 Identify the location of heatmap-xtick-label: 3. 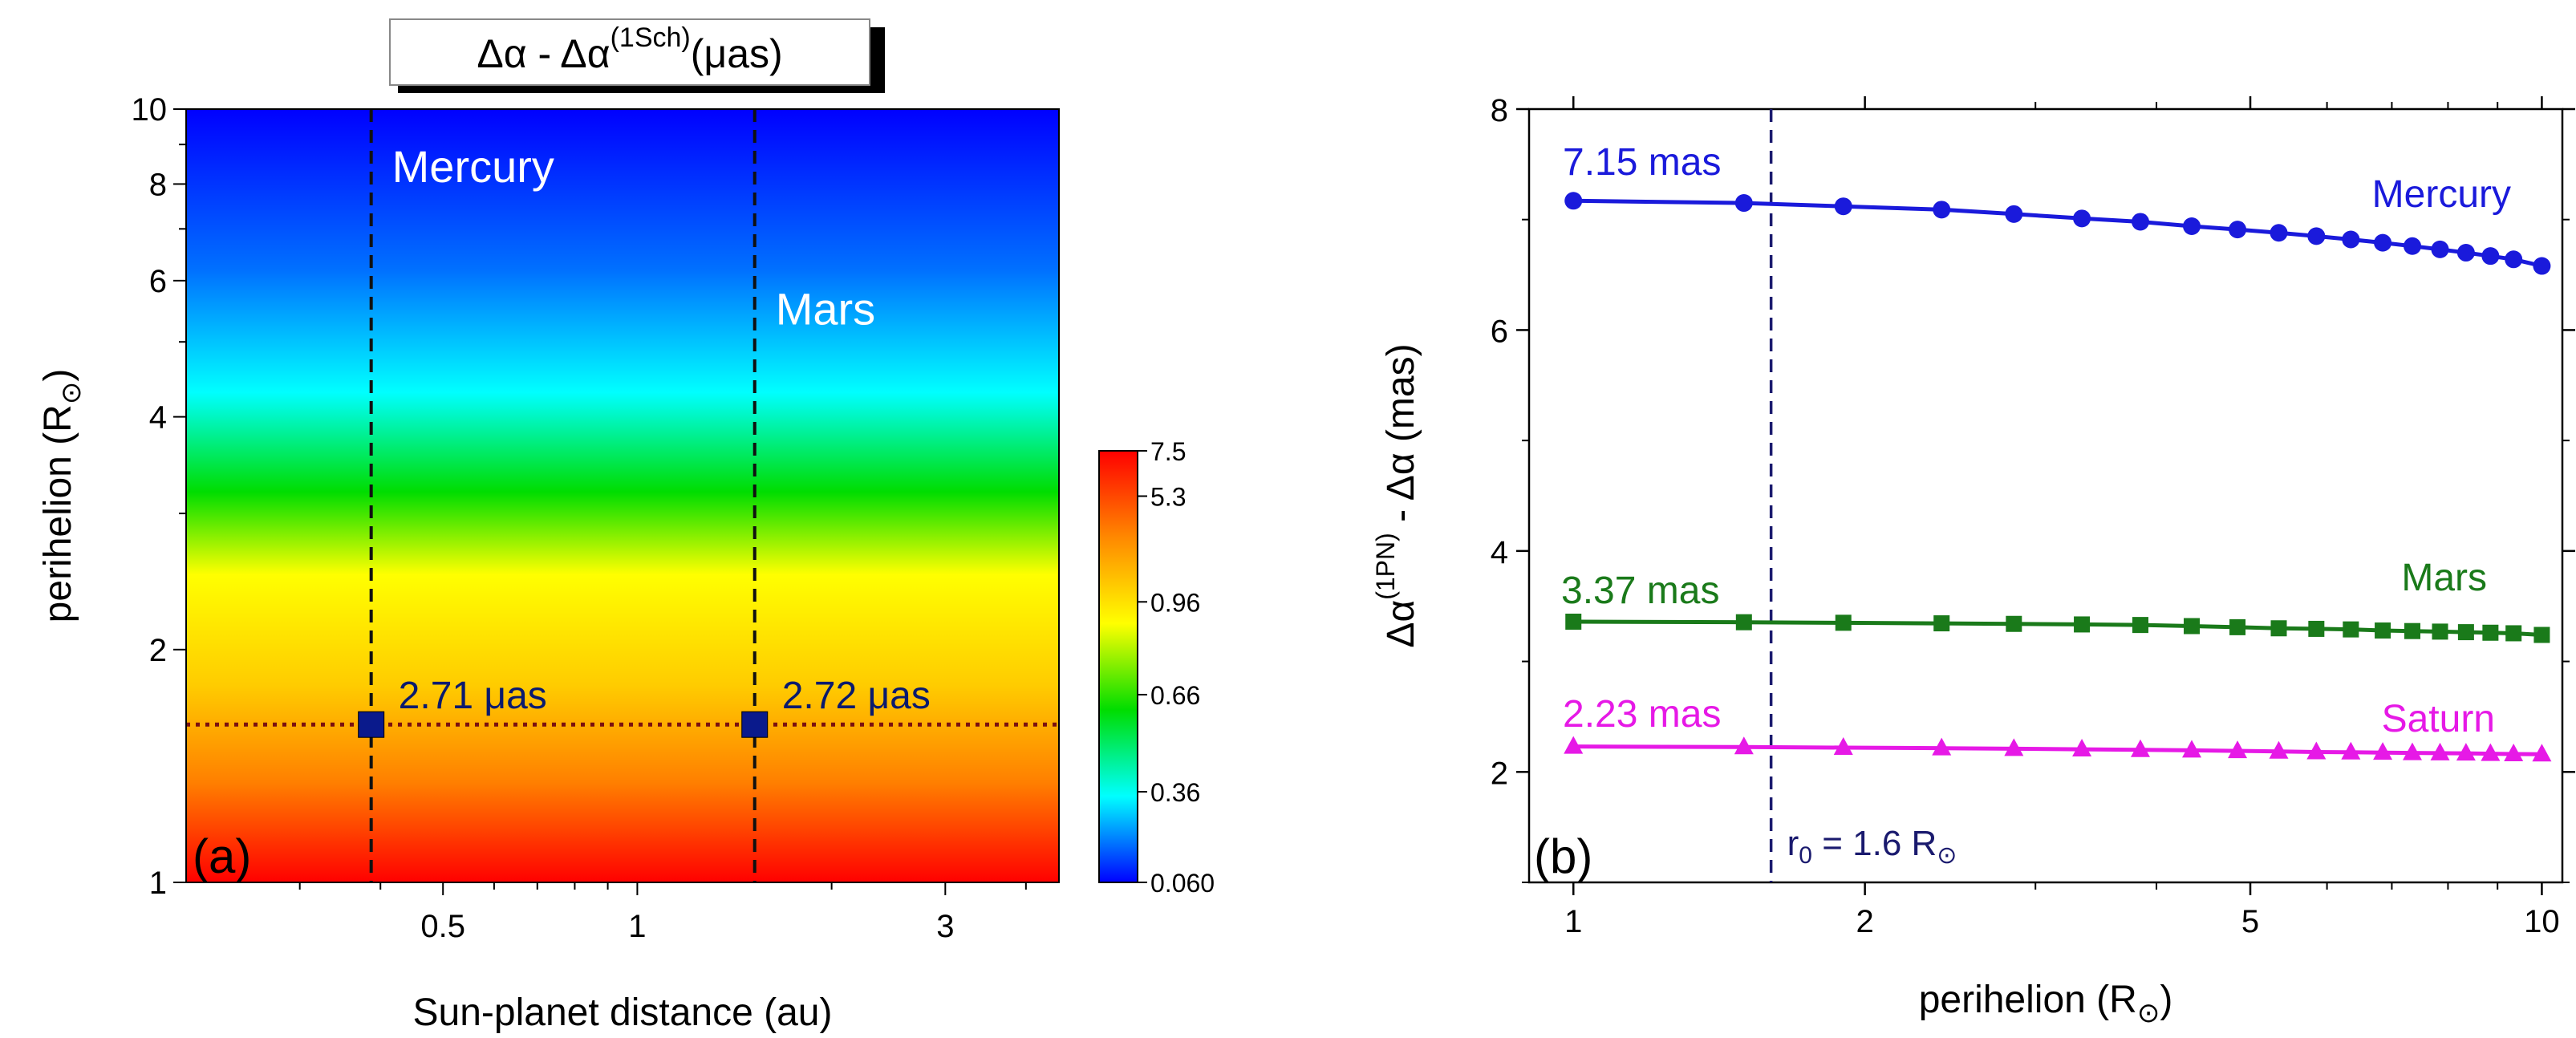
(945, 926).